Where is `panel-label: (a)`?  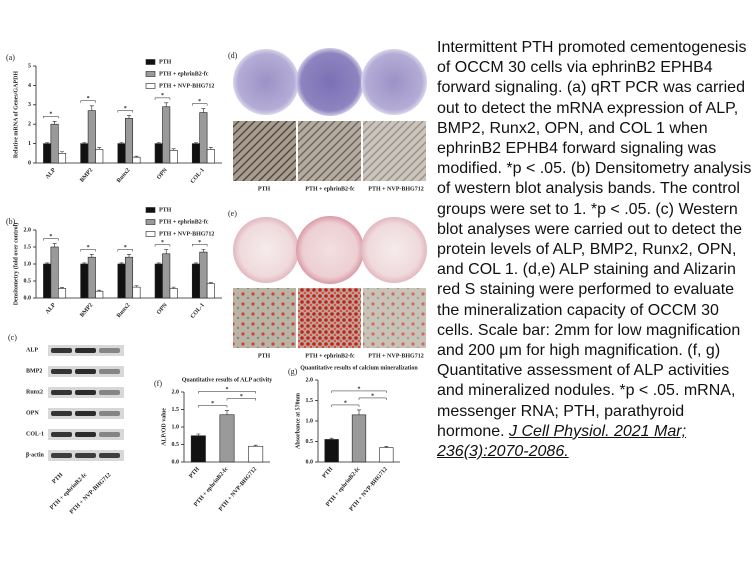
panel-label: (a) is located at coordinates (10, 57).